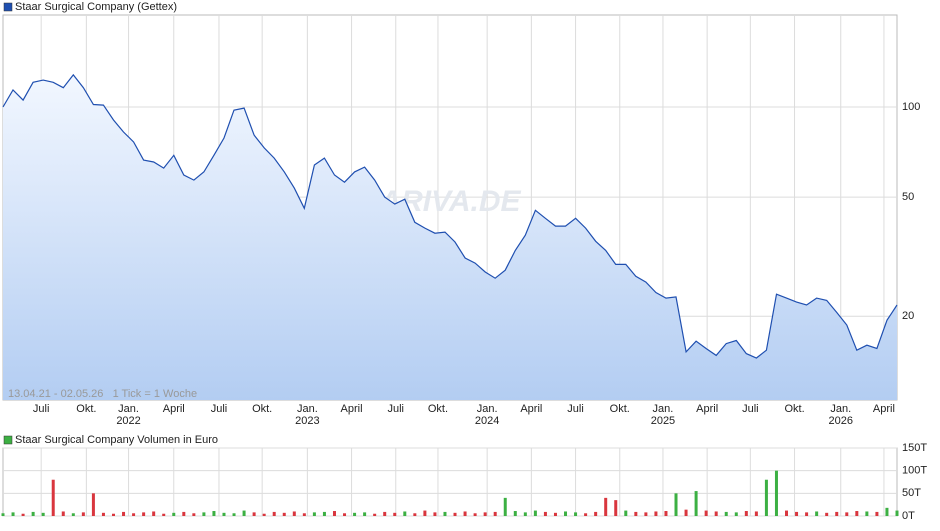 The width and height of the screenshot is (940, 531). What do you see at coordinates (307, 421) in the screenshot?
I see `x-year-label: 2023` at bounding box center [307, 421].